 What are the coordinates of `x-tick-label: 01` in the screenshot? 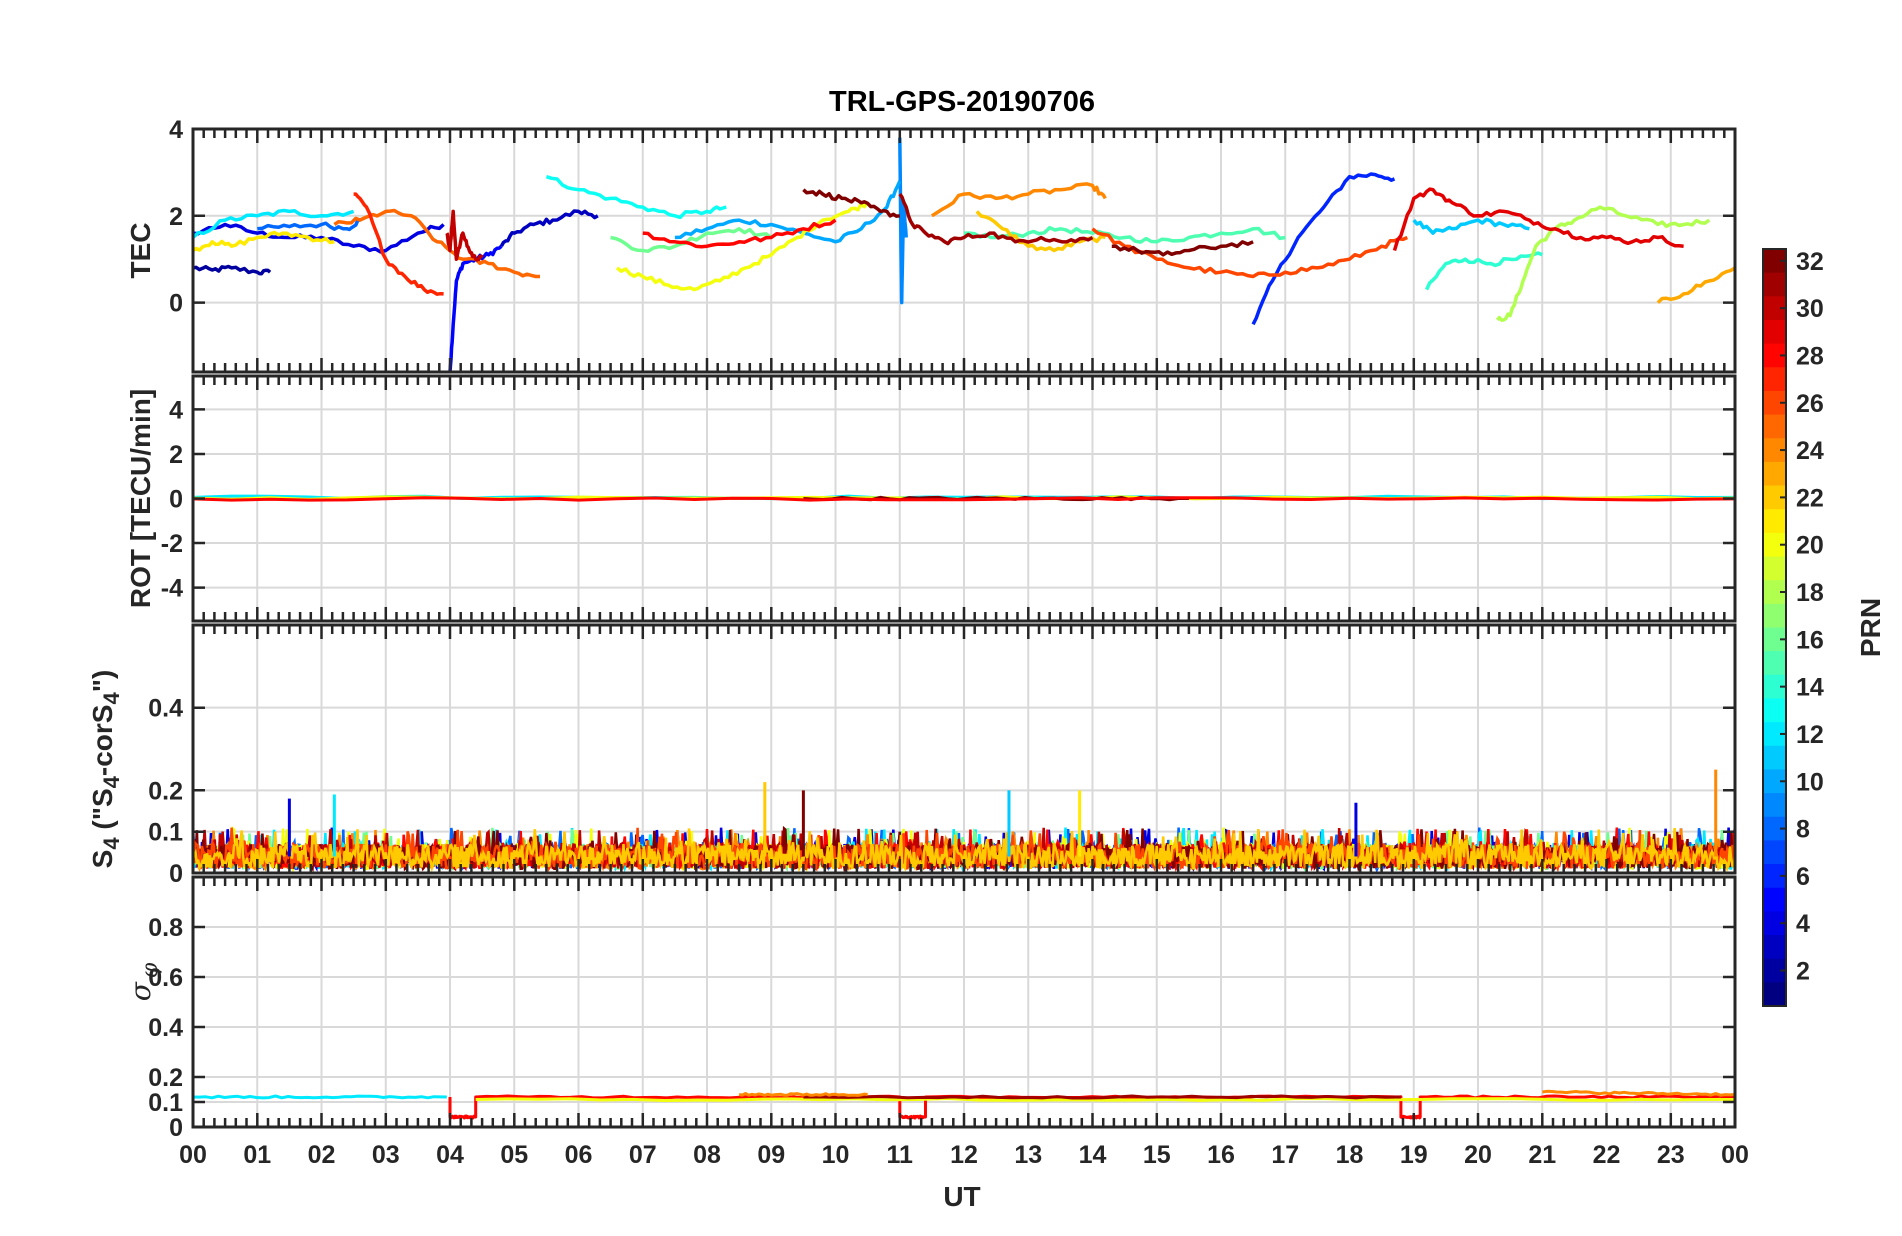 It's located at (257, 1155).